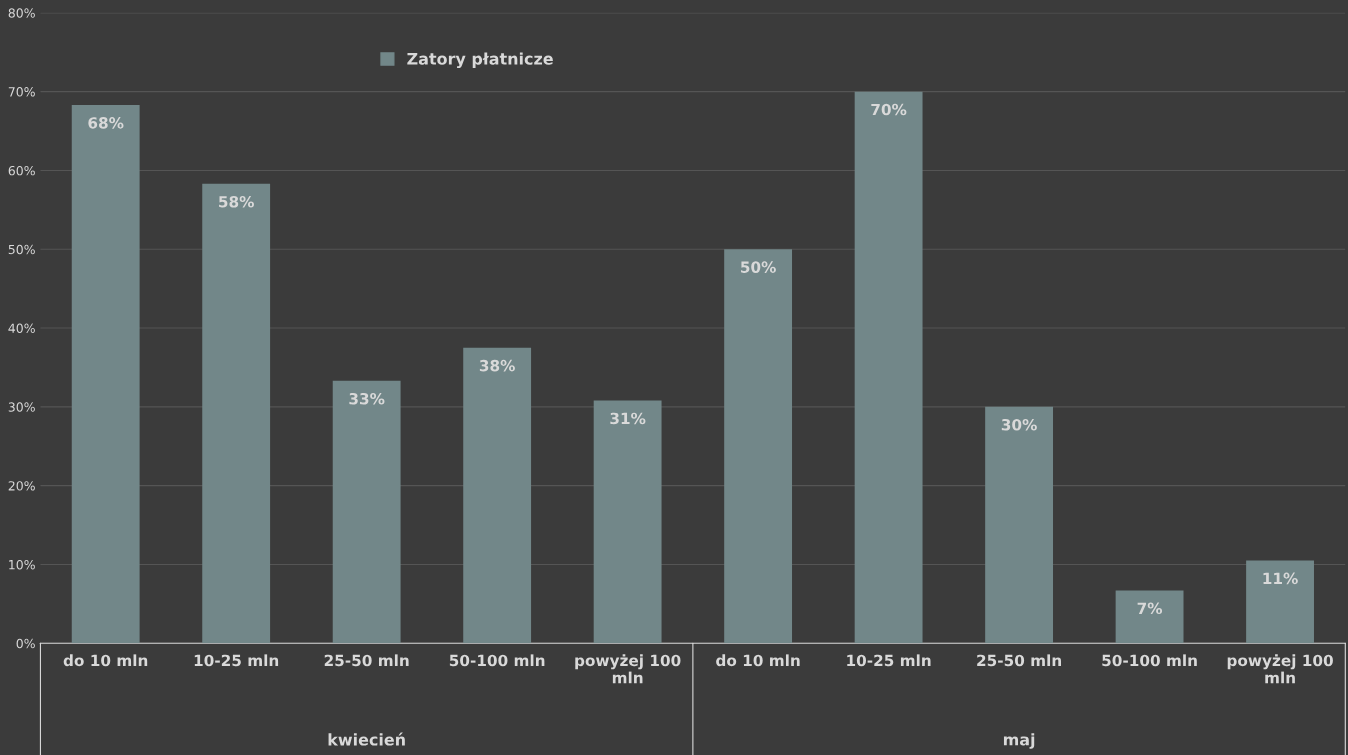 The image size is (1348, 755). Describe the element at coordinates (21, 486) in the screenshot. I see `y-tick-label: 20%` at that location.